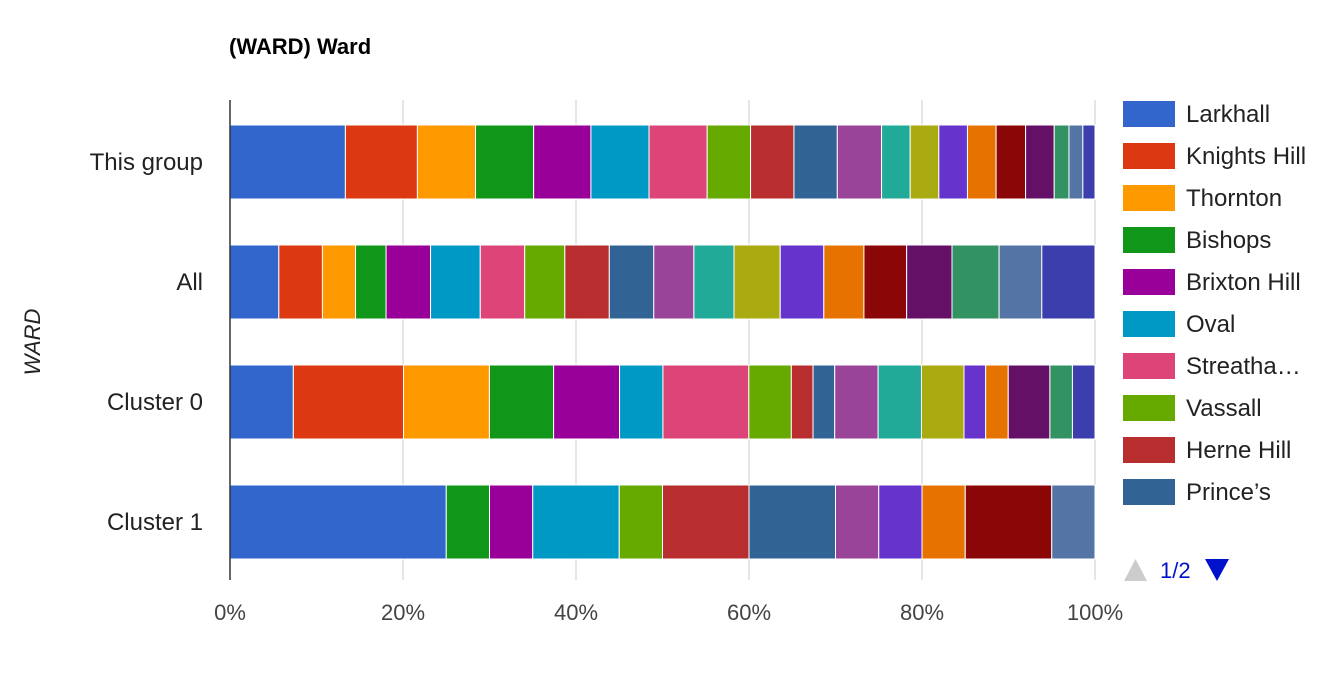  I want to click on legend-entry: Thornton, so click(1234, 198).